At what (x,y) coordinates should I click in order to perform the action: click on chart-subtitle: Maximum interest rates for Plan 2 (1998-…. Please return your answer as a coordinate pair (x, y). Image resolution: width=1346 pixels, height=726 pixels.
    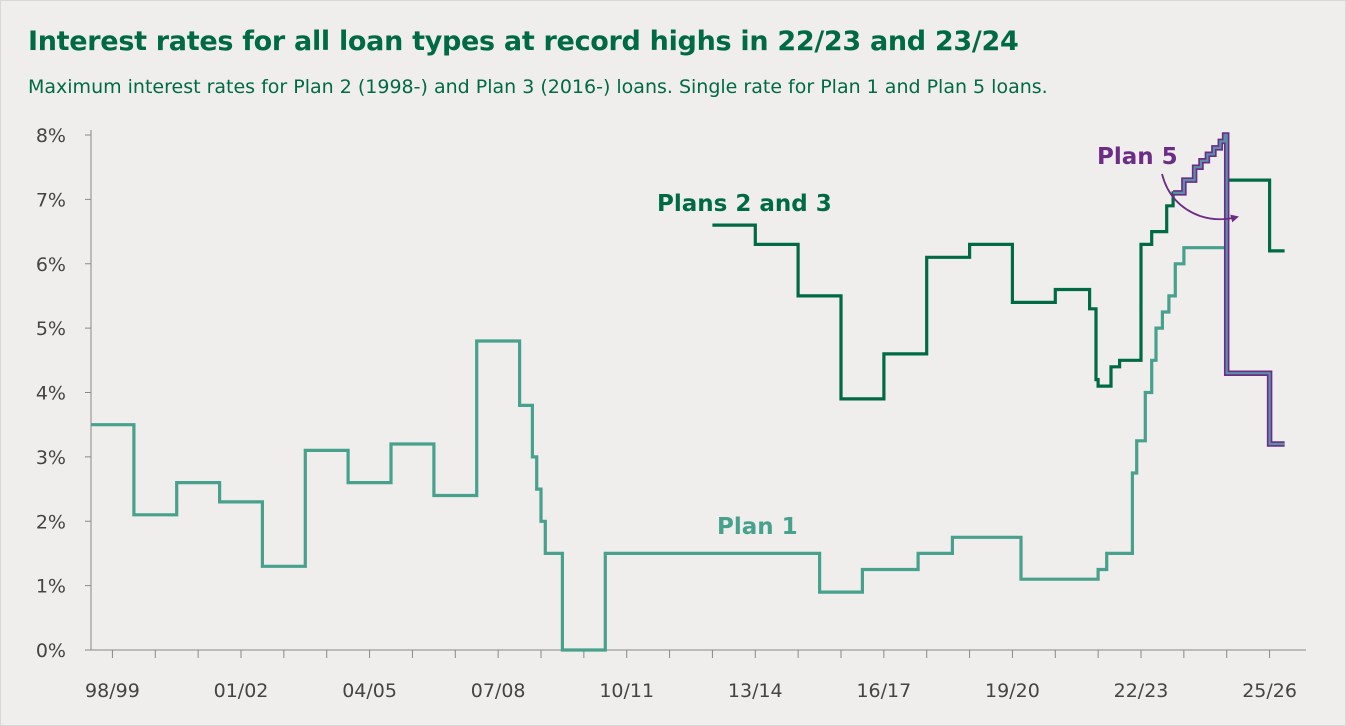
    Looking at the image, I should click on (538, 87).